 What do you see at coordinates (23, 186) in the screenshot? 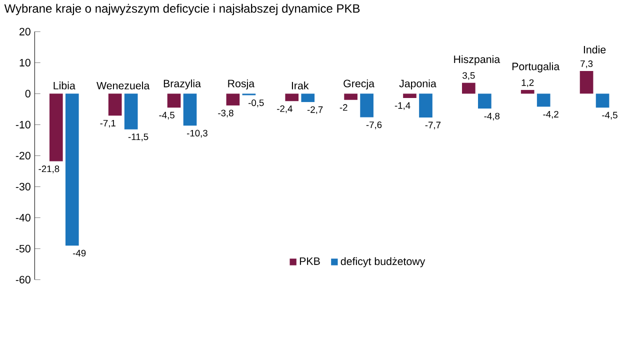
I see `y-tick-label: -30` at bounding box center [23, 186].